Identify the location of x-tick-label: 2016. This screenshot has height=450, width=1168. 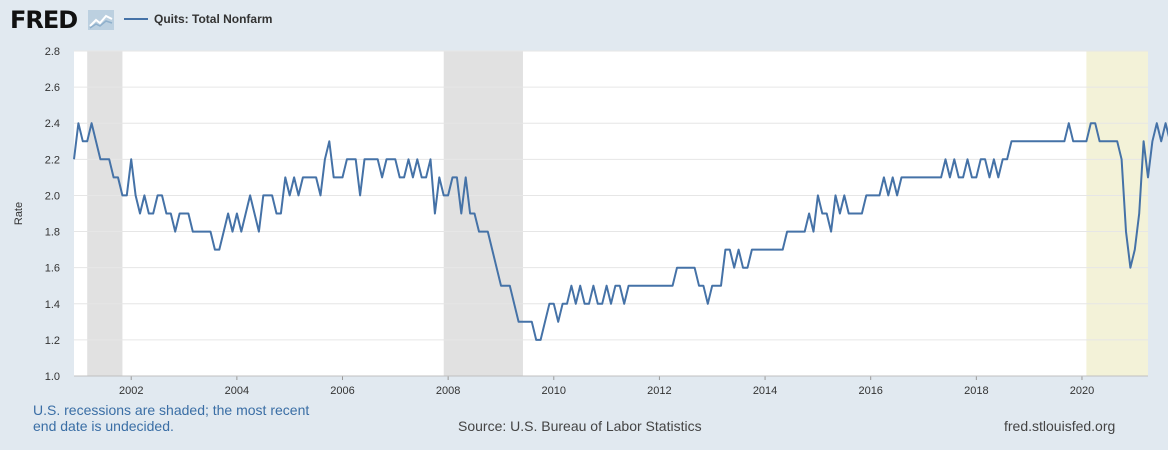
(870, 391).